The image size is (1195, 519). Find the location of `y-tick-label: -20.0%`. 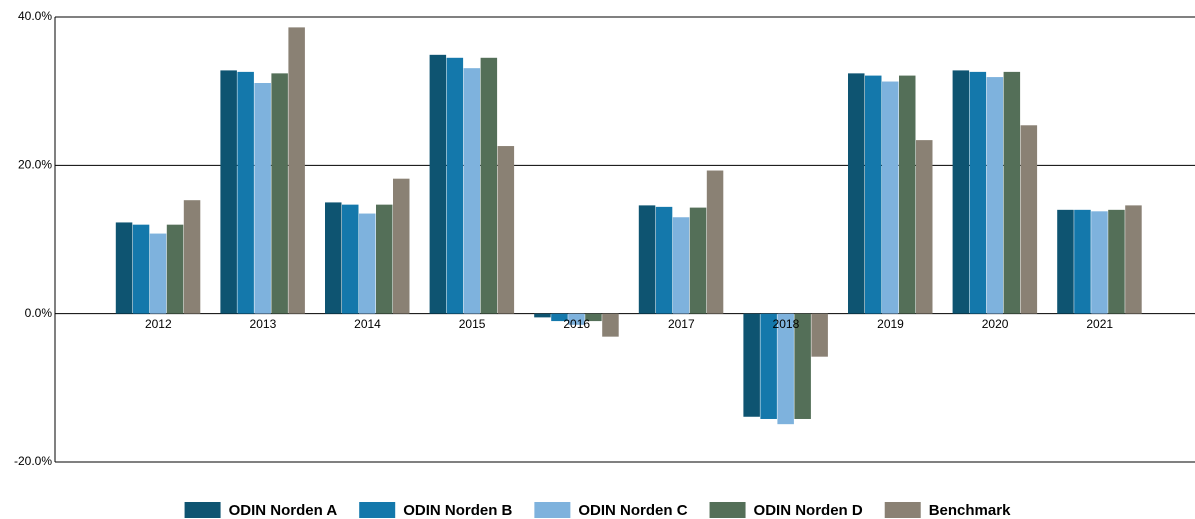

y-tick-label: -20.0% is located at coordinates (33, 461).